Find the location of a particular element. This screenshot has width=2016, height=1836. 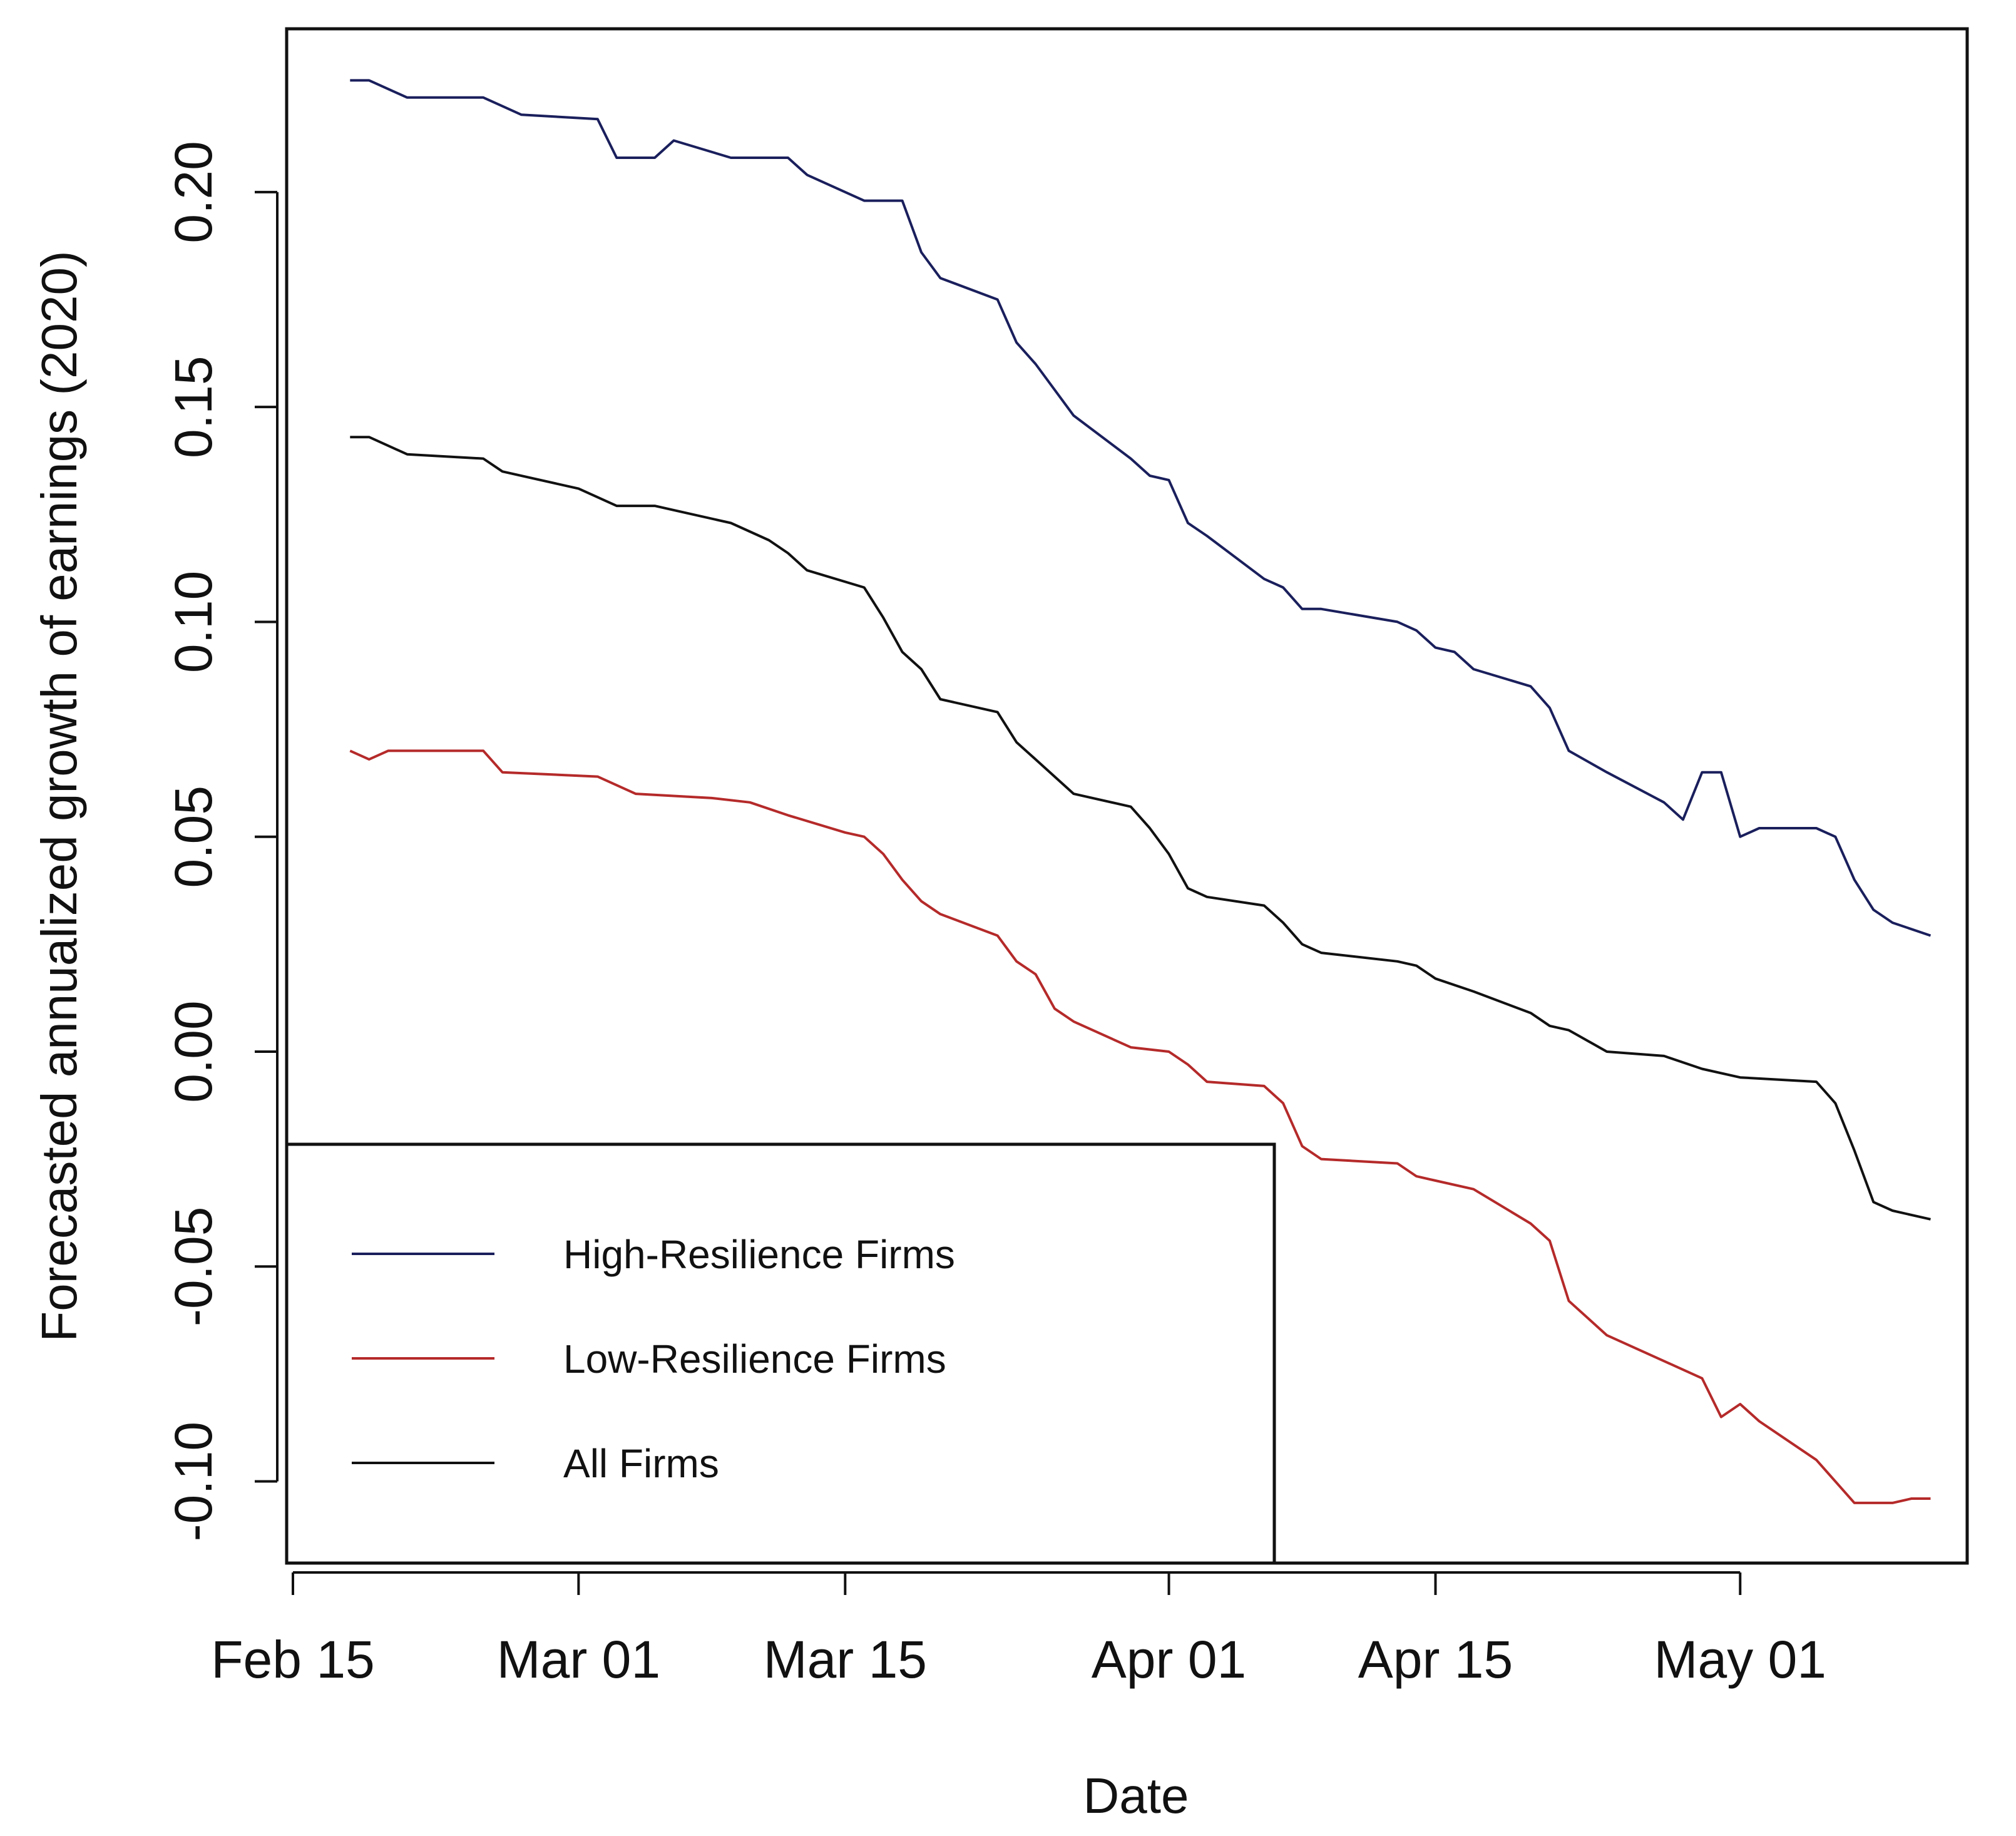

legend-label: High-Resilience Firms is located at coordinates (759, 1254).